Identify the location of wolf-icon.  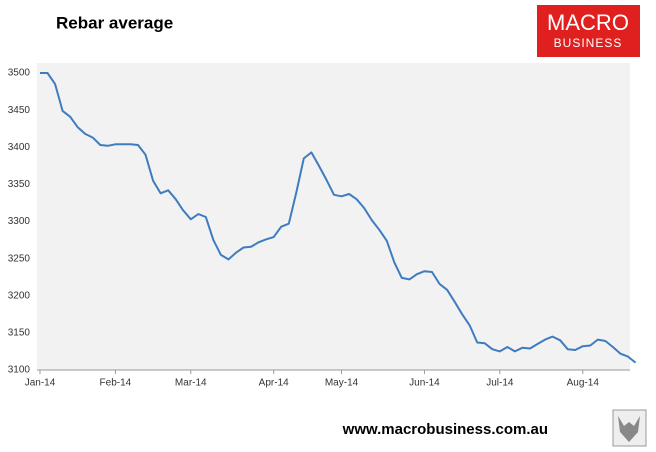
(629, 428).